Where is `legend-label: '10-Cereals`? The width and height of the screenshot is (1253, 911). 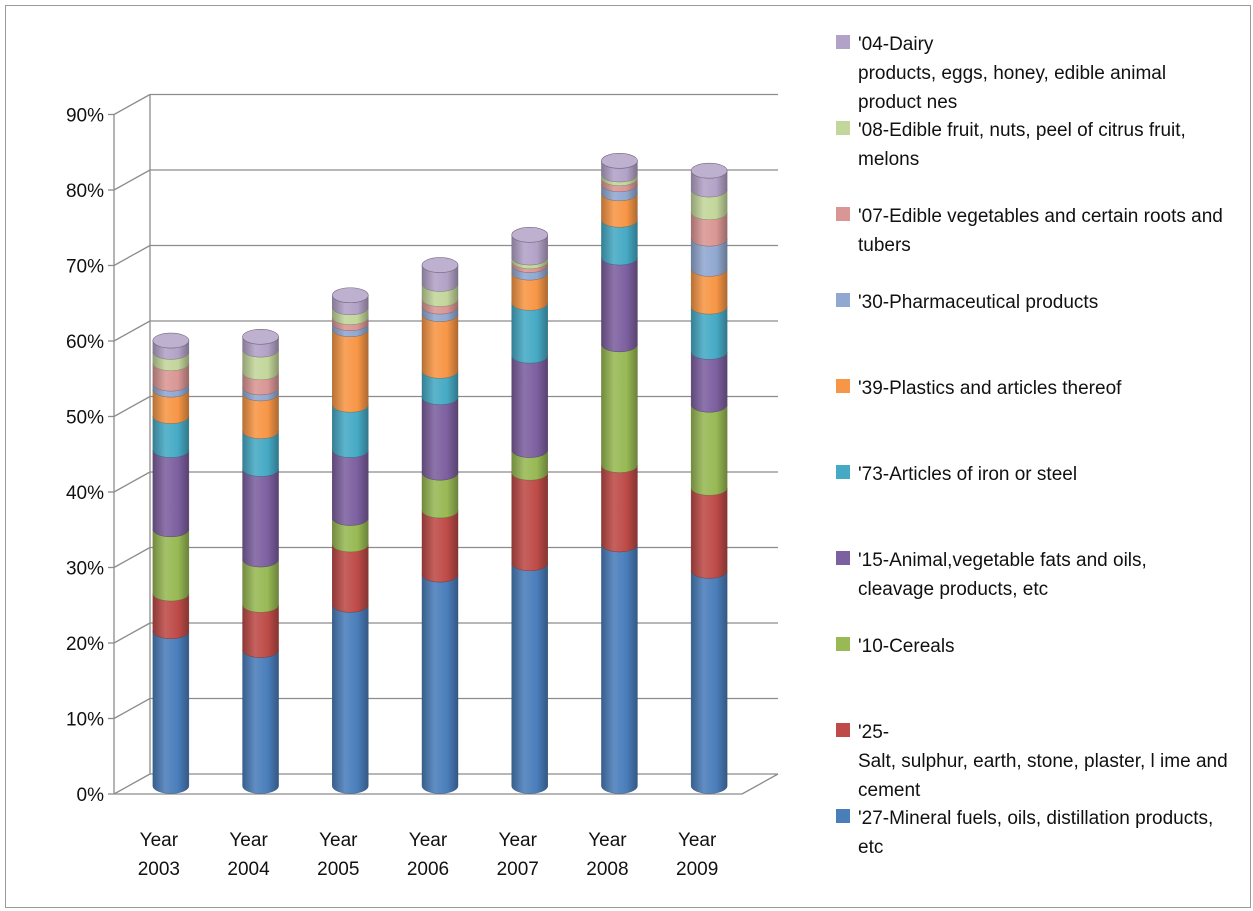 legend-label: '10-Cereals is located at coordinates (906, 646).